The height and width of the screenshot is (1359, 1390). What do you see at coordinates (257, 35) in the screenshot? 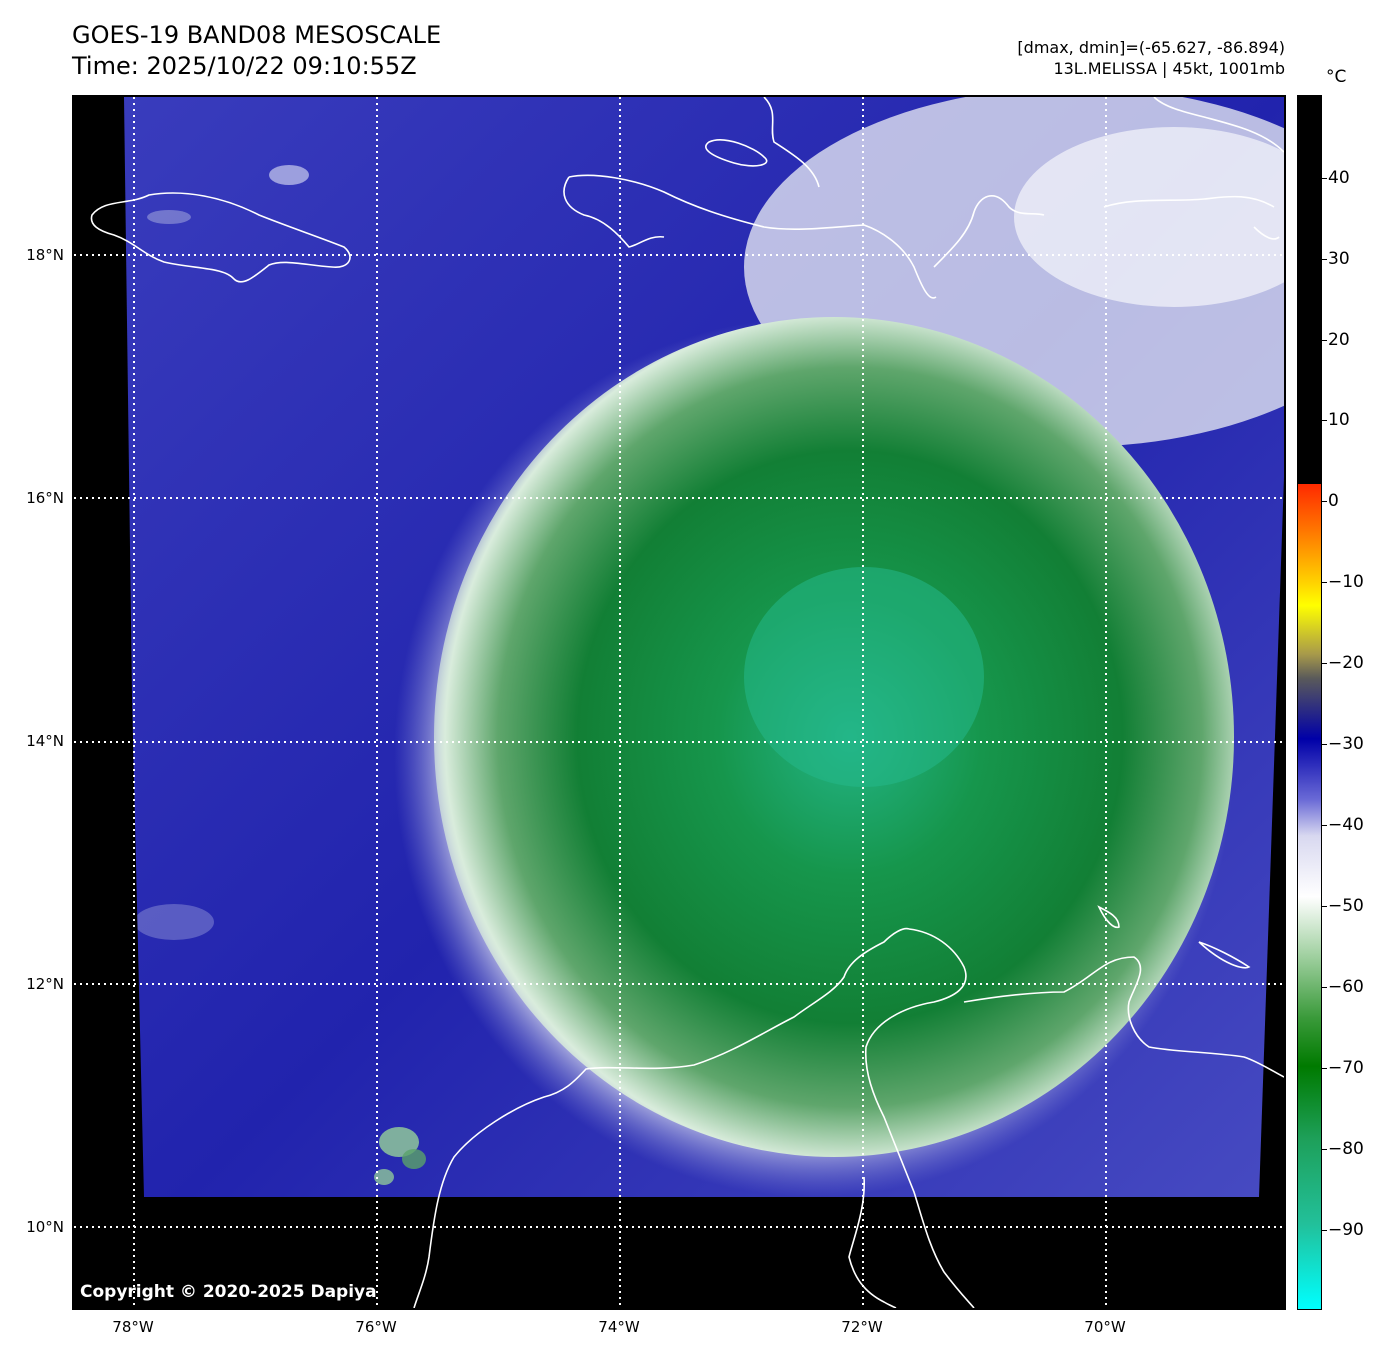
I see `title-line-1: GOES-19 BAND08 MESOSCALE` at bounding box center [257, 35].